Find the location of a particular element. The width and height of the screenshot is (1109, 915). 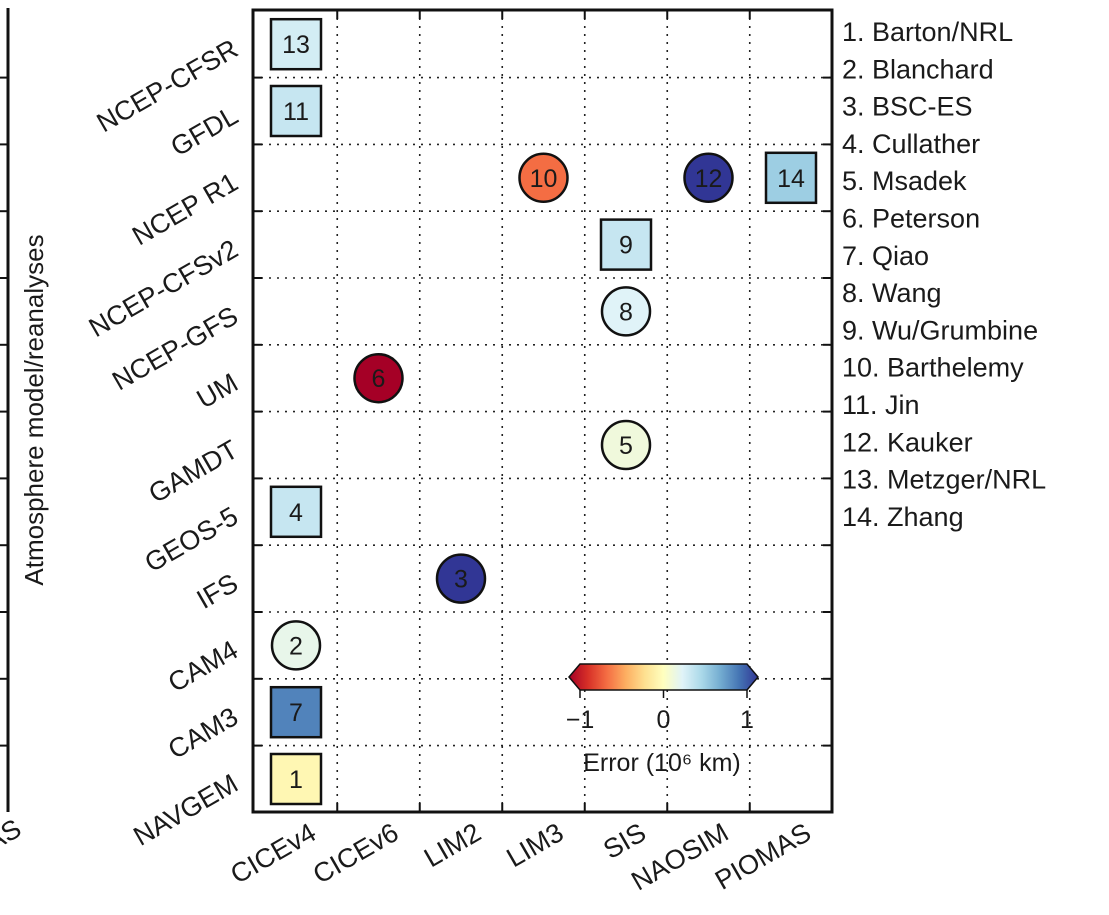

legend-entry: 9. Wu/Grumbine is located at coordinates (940, 330).